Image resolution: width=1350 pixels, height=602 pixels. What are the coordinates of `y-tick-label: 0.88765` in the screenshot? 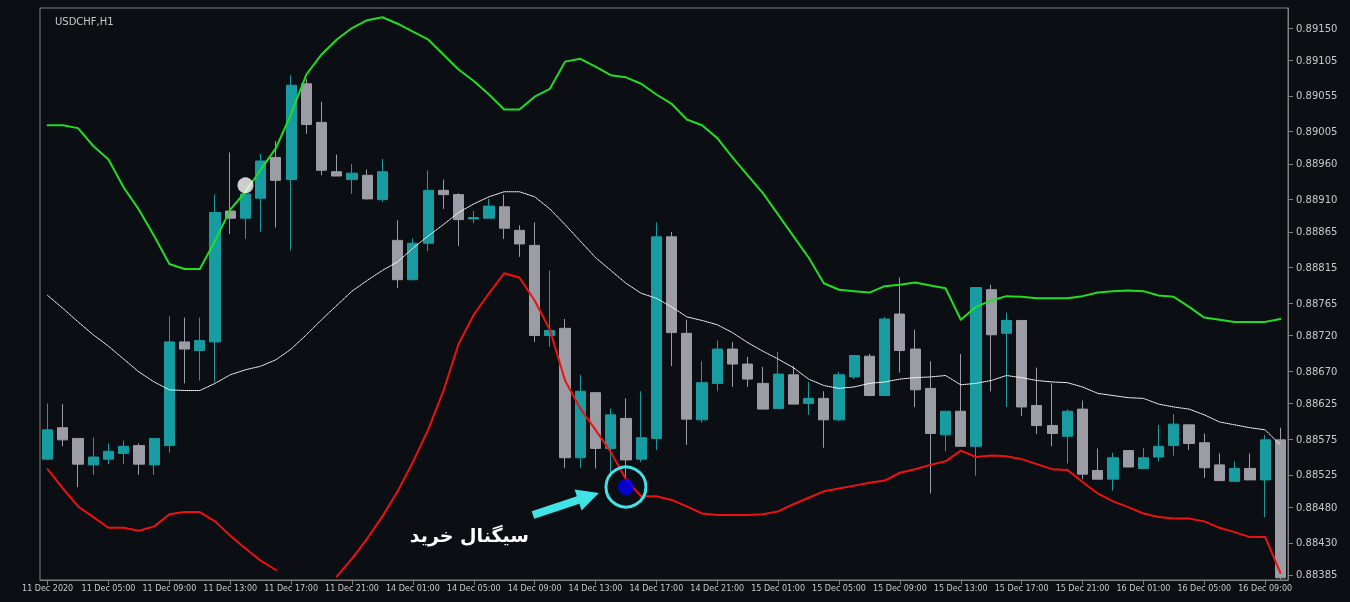 It's located at (1317, 303).